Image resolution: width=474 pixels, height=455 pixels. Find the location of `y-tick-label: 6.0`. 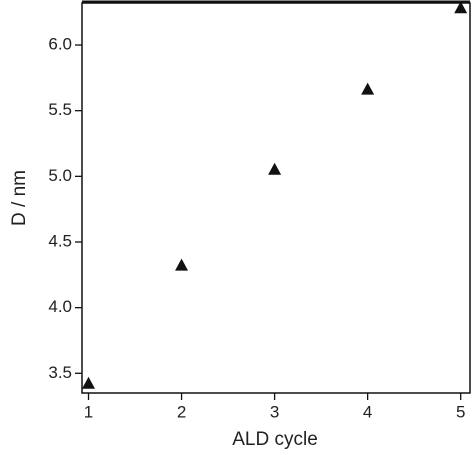

y-tick-label: 6.0 is located at coordinates (60, 44).